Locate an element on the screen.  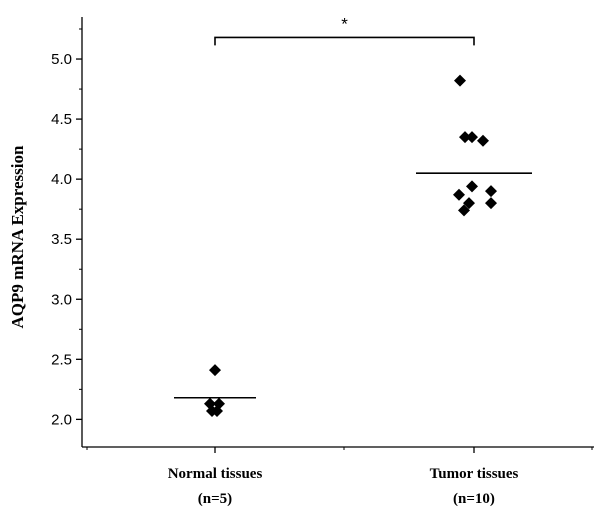
x-category-label: Normal tissues is located at coordinates (215, 474).